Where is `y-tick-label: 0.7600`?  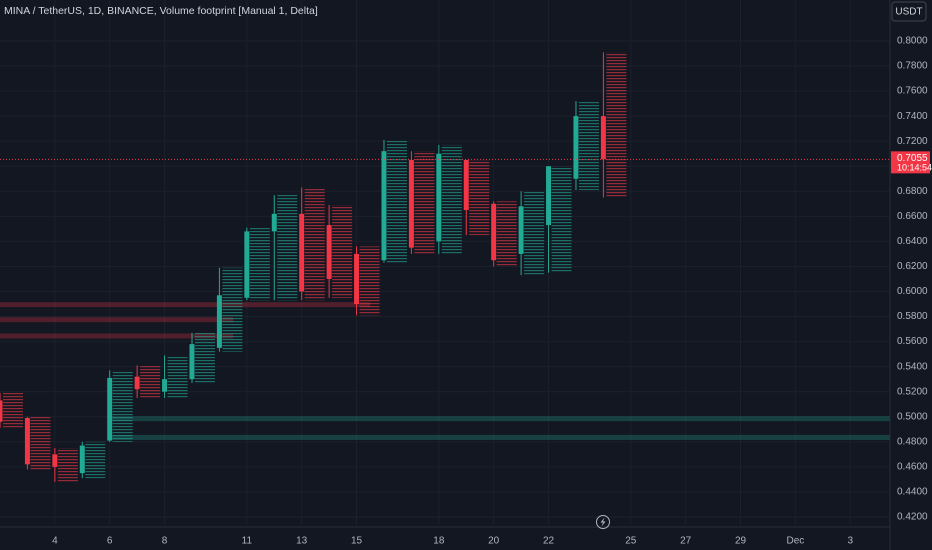 y-tick-label: 0.7600 is located at coordinates (912, 91).